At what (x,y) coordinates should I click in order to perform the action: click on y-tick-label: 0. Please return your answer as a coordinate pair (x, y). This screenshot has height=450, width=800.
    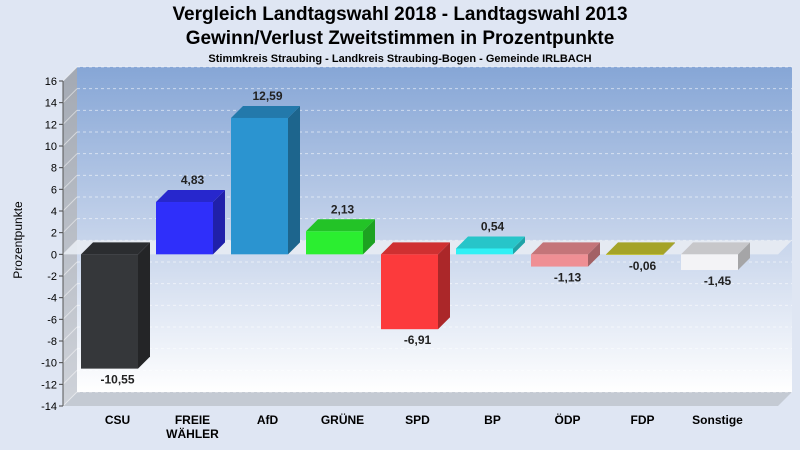
    Looking at the image, I should click on (54, 255).